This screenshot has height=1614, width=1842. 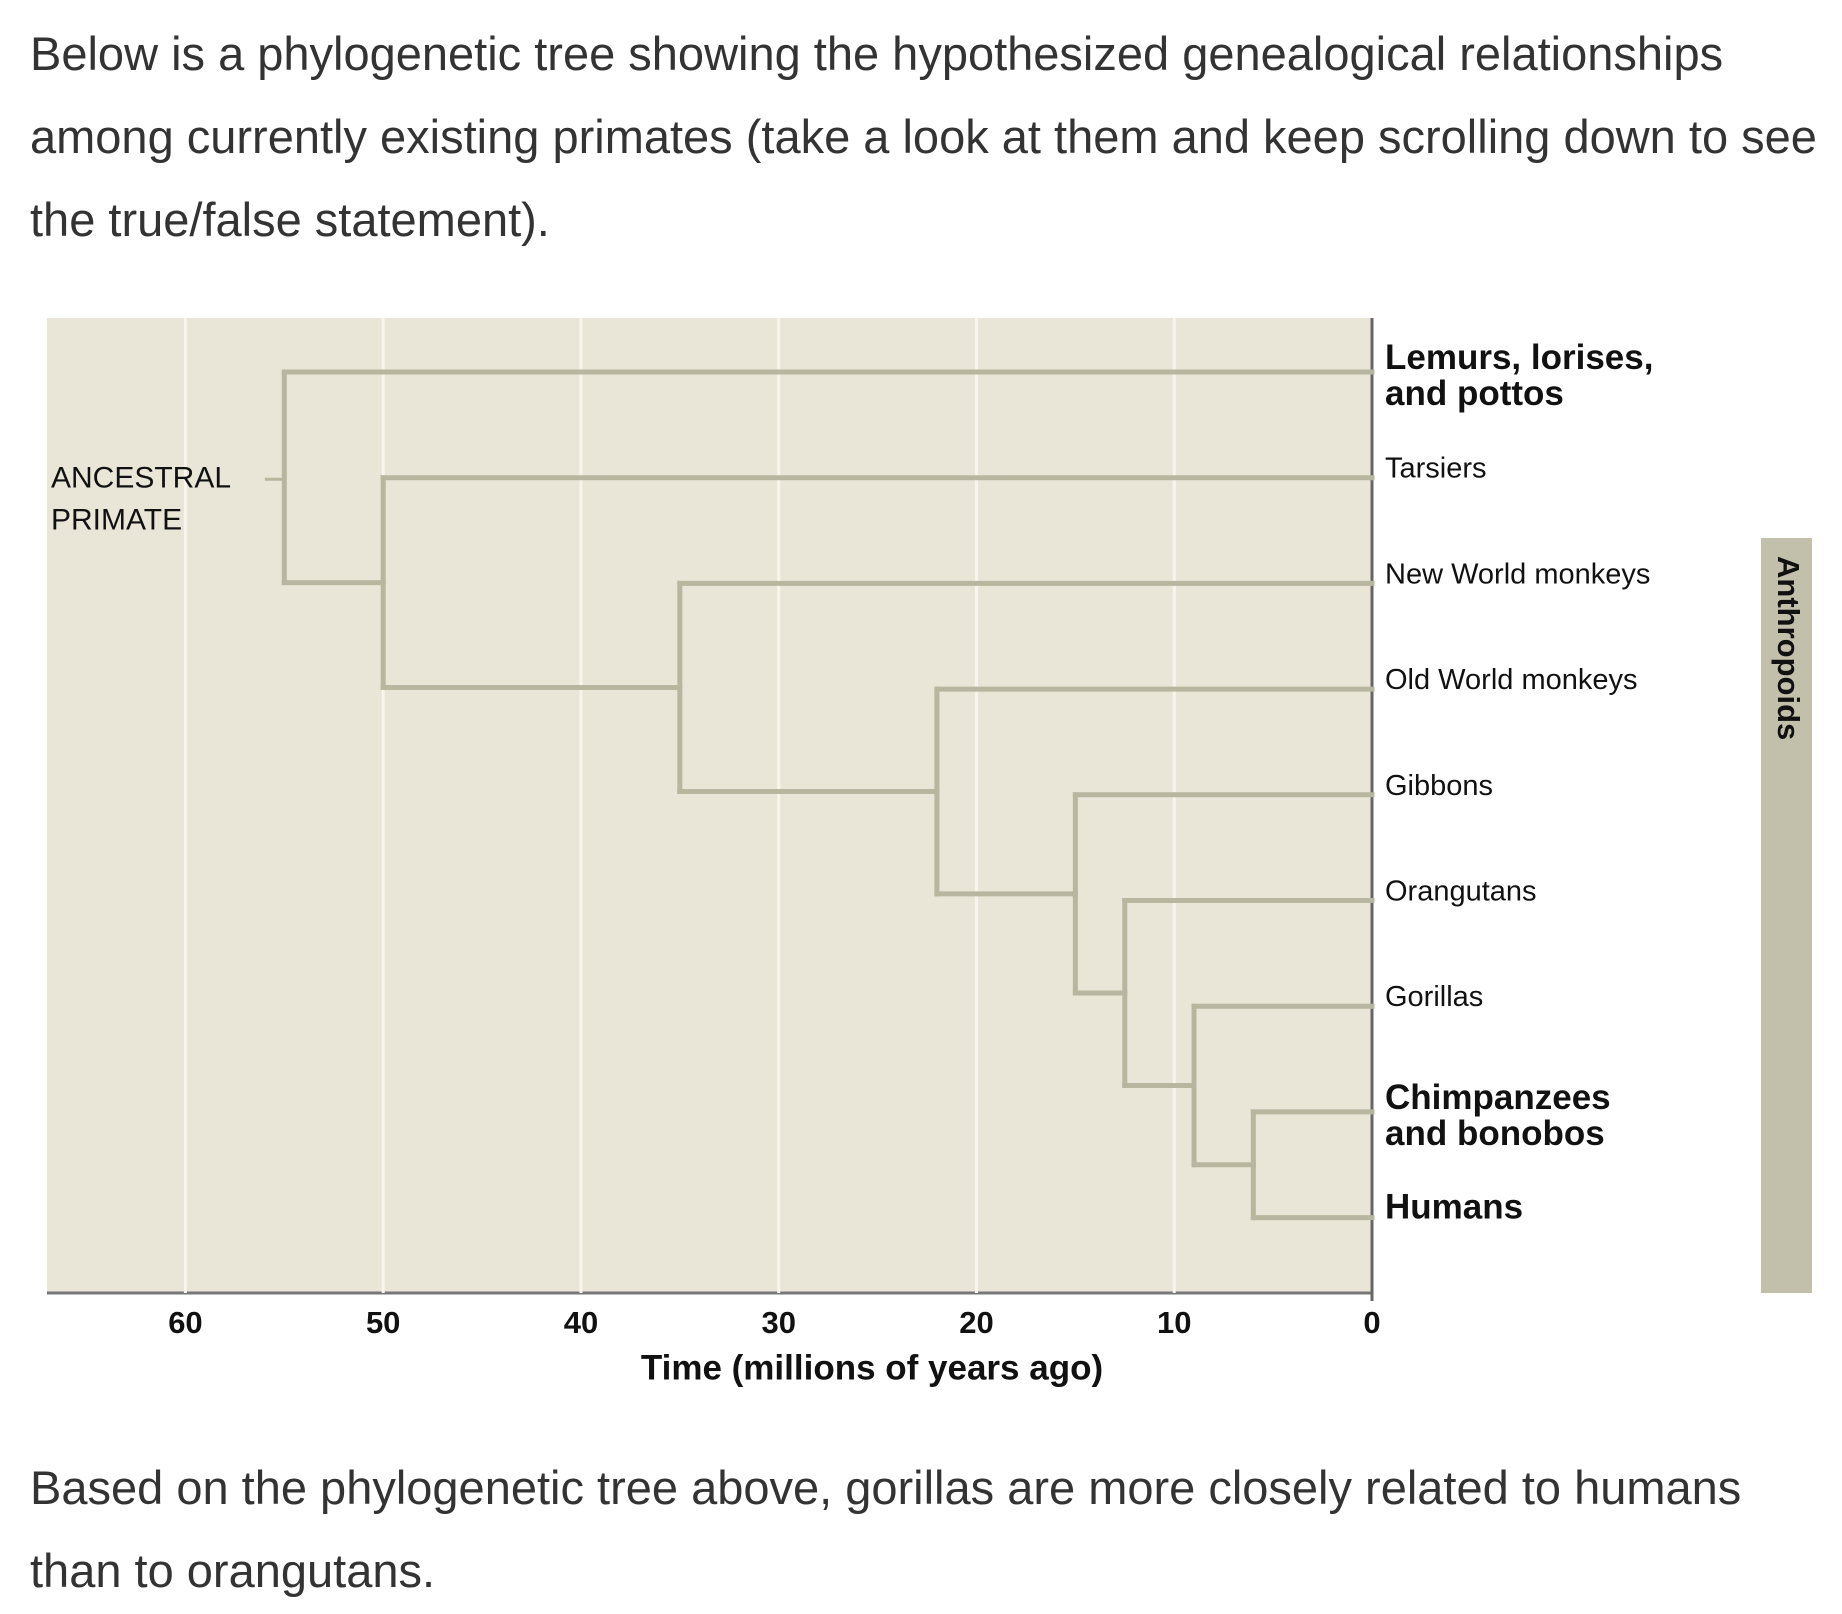 What do you see at coordinates (1174, 1322) in the screenshot?
I see `x-tick-label: 10` at bounding box center [1174, 1322].